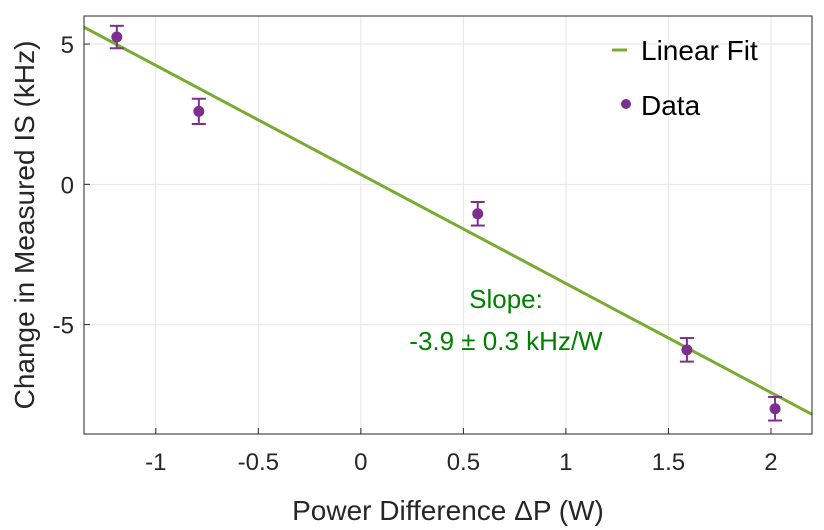 The image size is (824, 530). What do you see at coordinates (448, 510) in the screenshot?
I see `x-axis-label: Power Difference ΔP (W)` at bounding box center [448, 510].